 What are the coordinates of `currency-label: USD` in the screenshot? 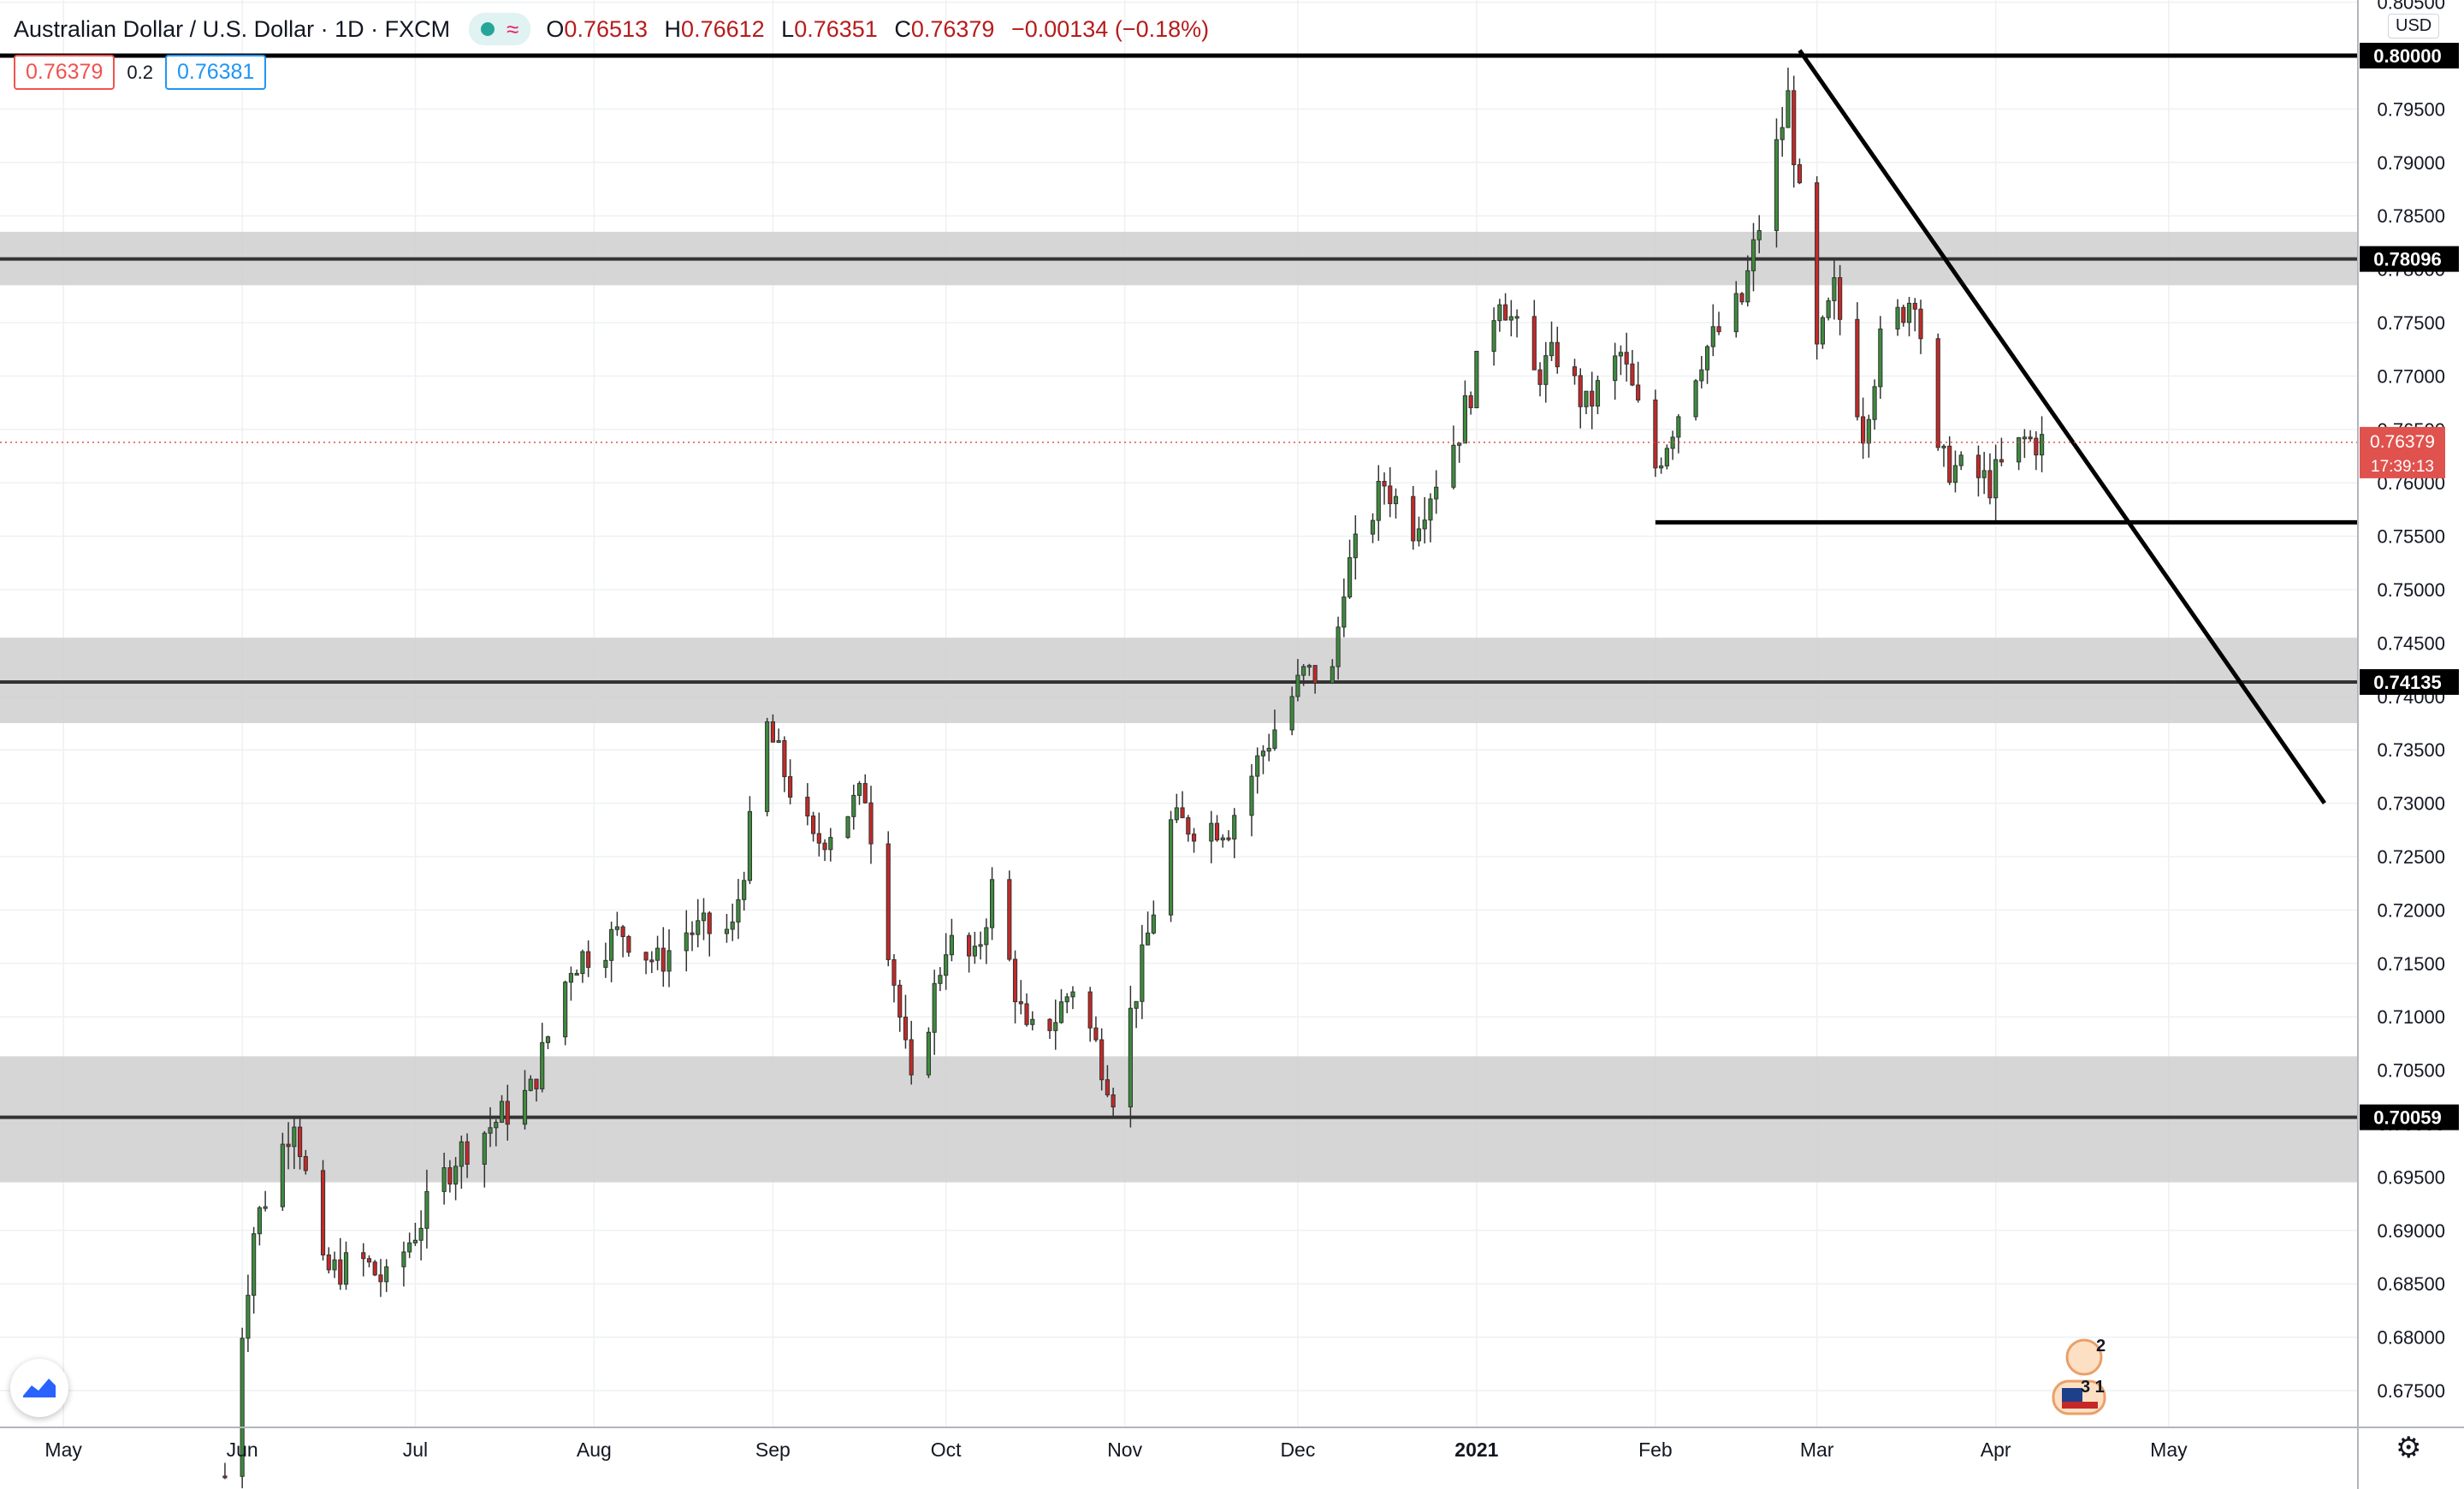 It's located at (2414, 26).